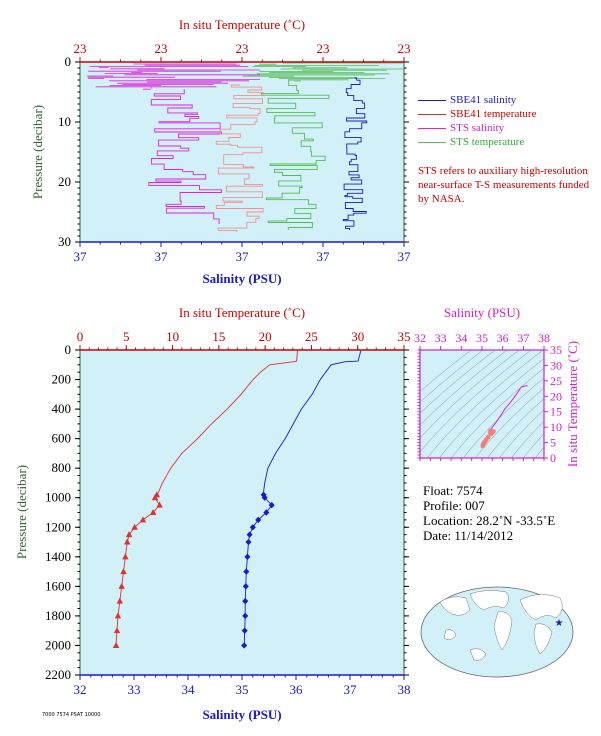  What do you see at coordinates (556, 350) in the screenshot?
I see `ts-y-tick-label: 35` at bounding box center [556, 350].